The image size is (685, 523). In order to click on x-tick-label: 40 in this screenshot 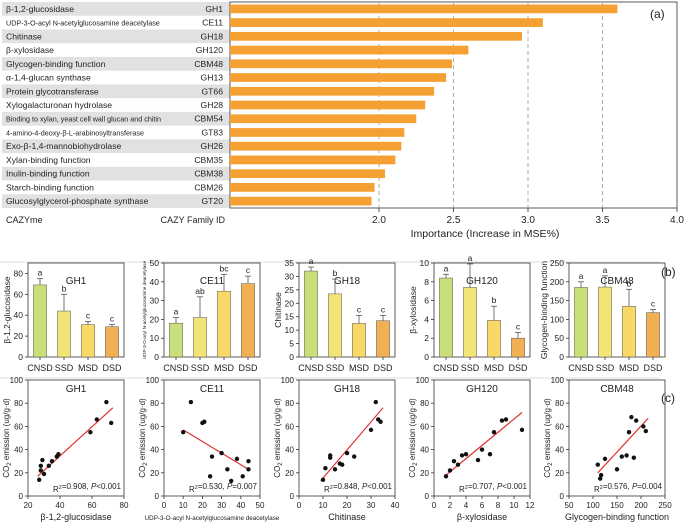, I will do `click(60, 505)`.